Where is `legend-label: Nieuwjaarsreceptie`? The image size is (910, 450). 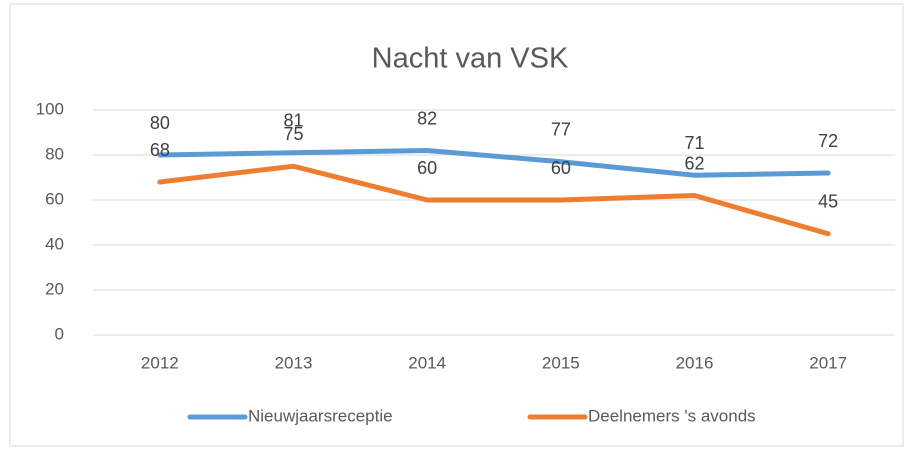
legend-label: Nieuwjaarsreceptie is located at coordinates (320, 415).